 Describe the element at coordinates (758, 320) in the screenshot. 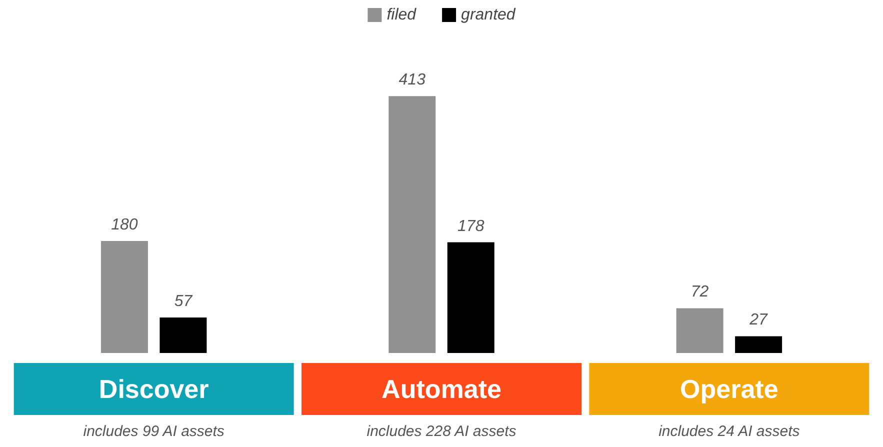

I see `data-label: 27` at that location.